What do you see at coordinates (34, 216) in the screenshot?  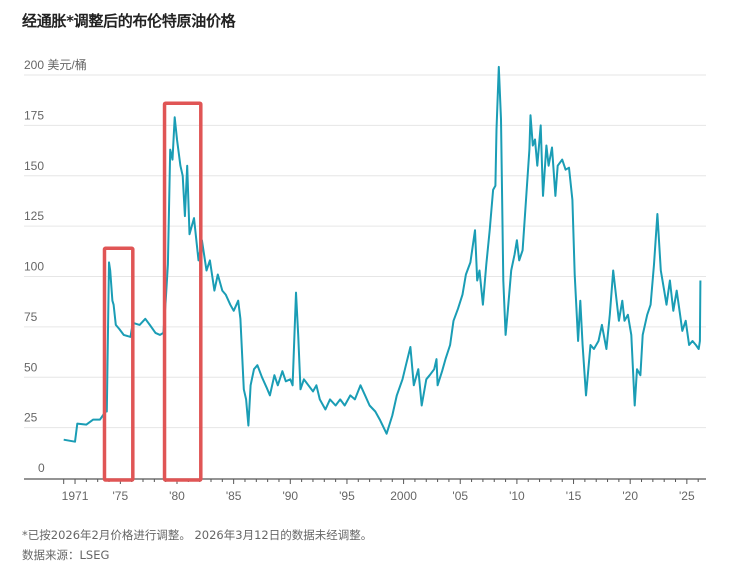 I see `y-tick-label: 125` at bounding box center [34, 216].